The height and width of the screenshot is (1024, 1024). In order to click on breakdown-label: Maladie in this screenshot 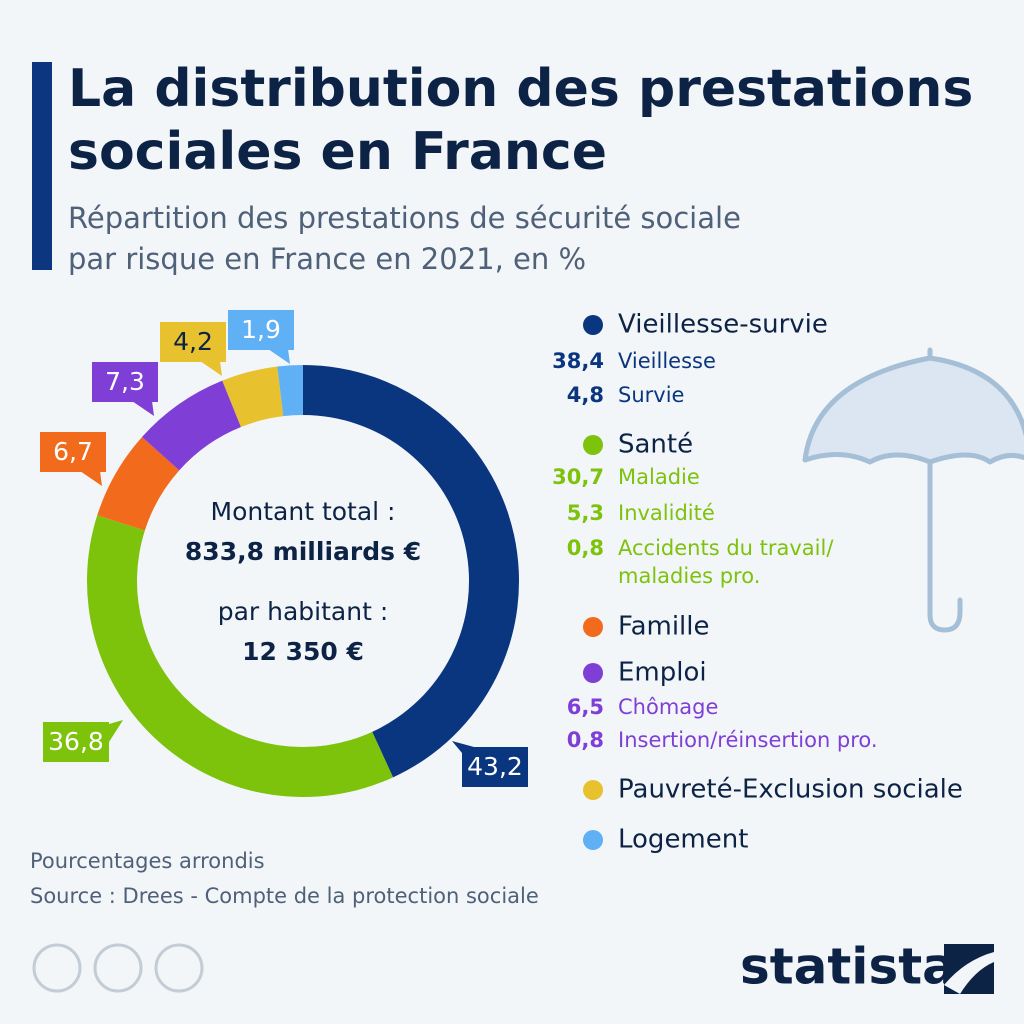, I will do `click(659, 477)`.